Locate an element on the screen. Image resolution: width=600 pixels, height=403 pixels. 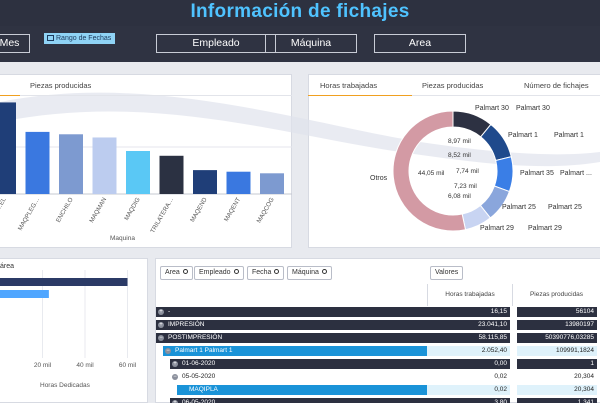
area-hours-chart: 20 mil 40 mil 60 mil is located at coordinates (68, 319).